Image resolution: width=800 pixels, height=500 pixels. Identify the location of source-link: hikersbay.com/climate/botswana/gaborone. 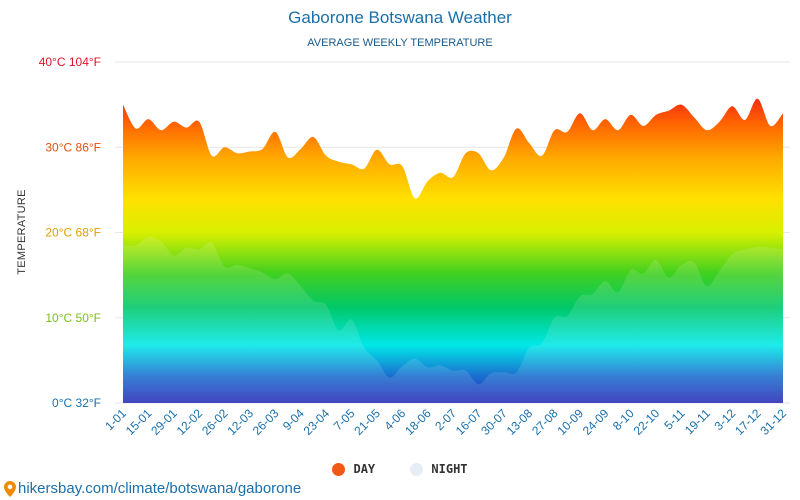
(160, 488).